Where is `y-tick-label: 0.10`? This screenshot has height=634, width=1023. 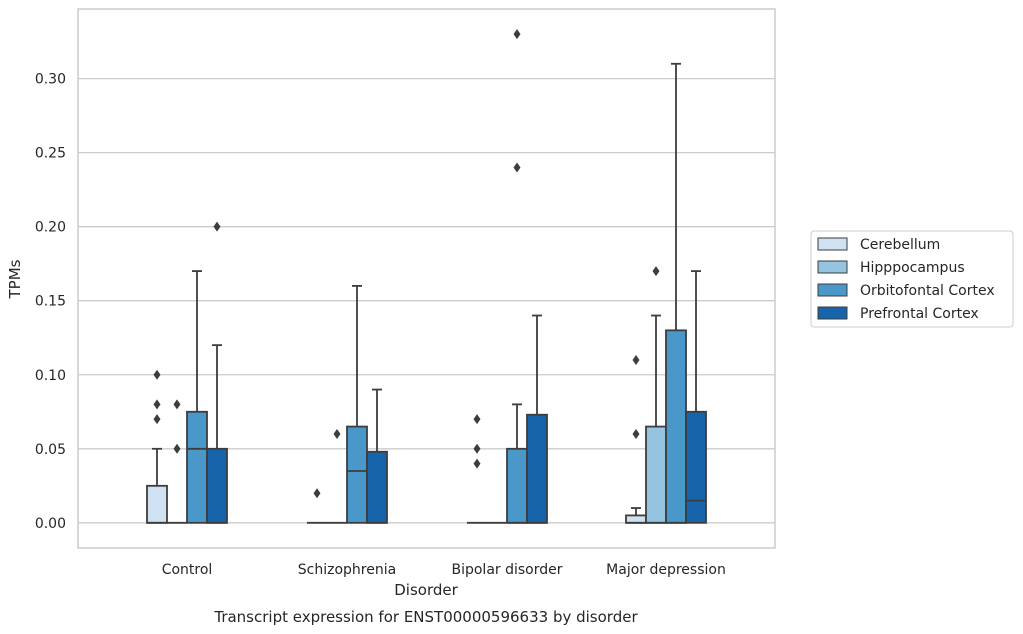
y-tick-label: 0.10 is located at coordinates (50, 376).